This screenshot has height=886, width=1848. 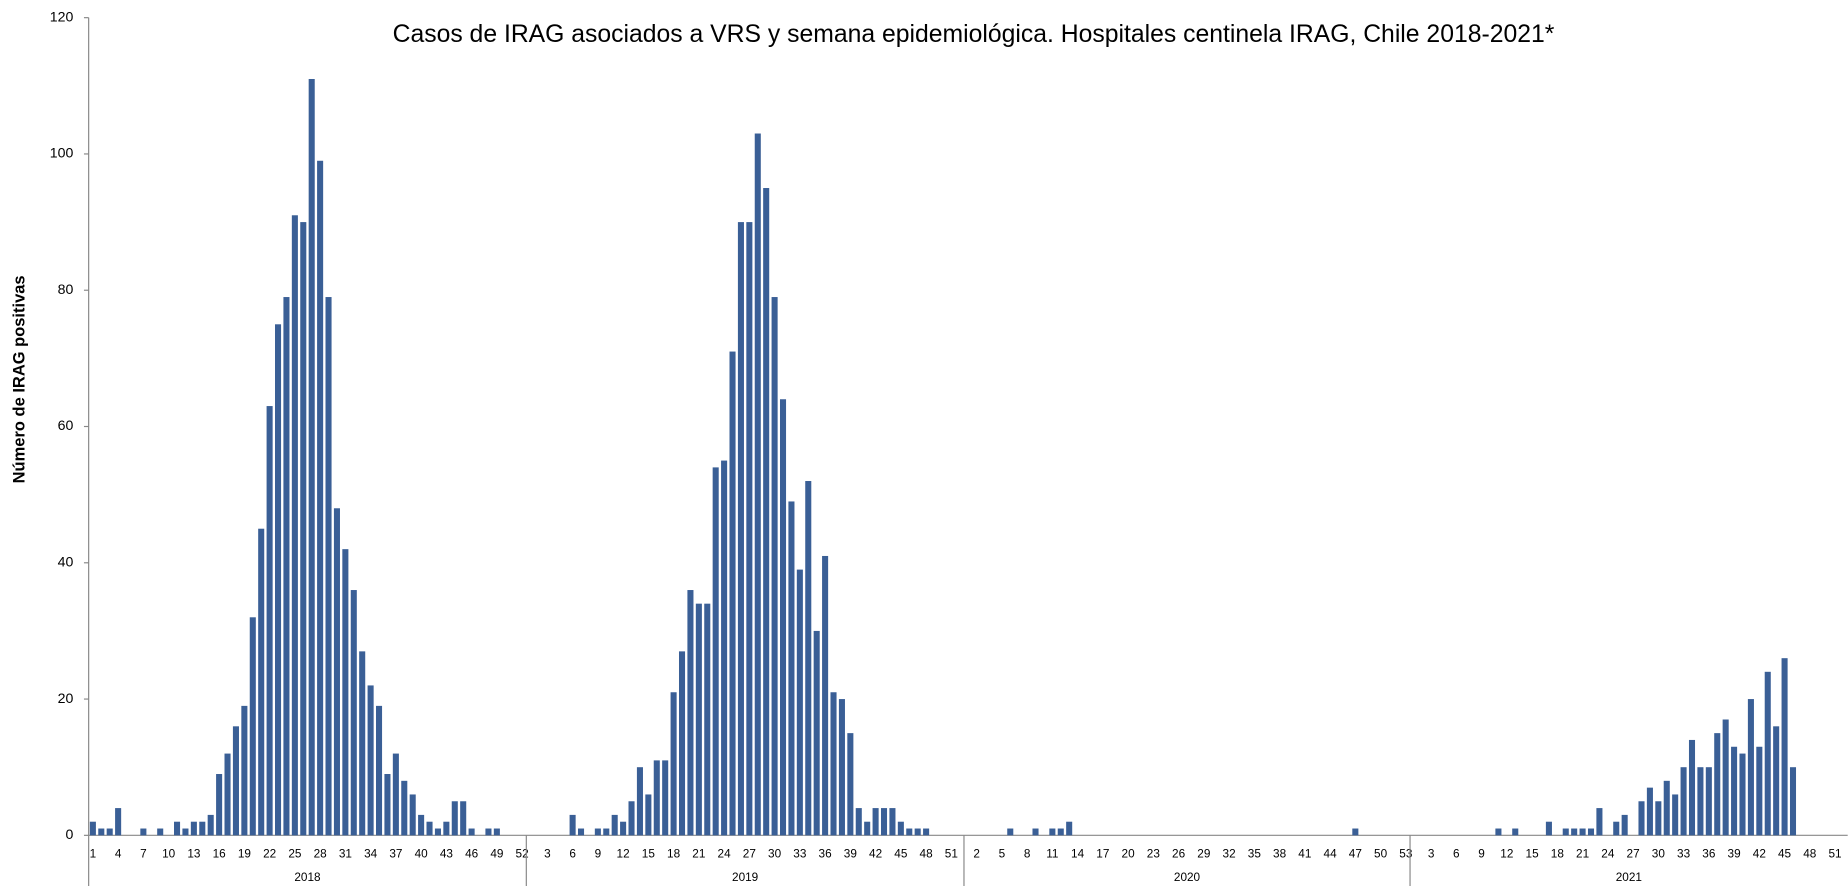 I want to click on x-tick-label: 12, so click(x=1506, y=853).